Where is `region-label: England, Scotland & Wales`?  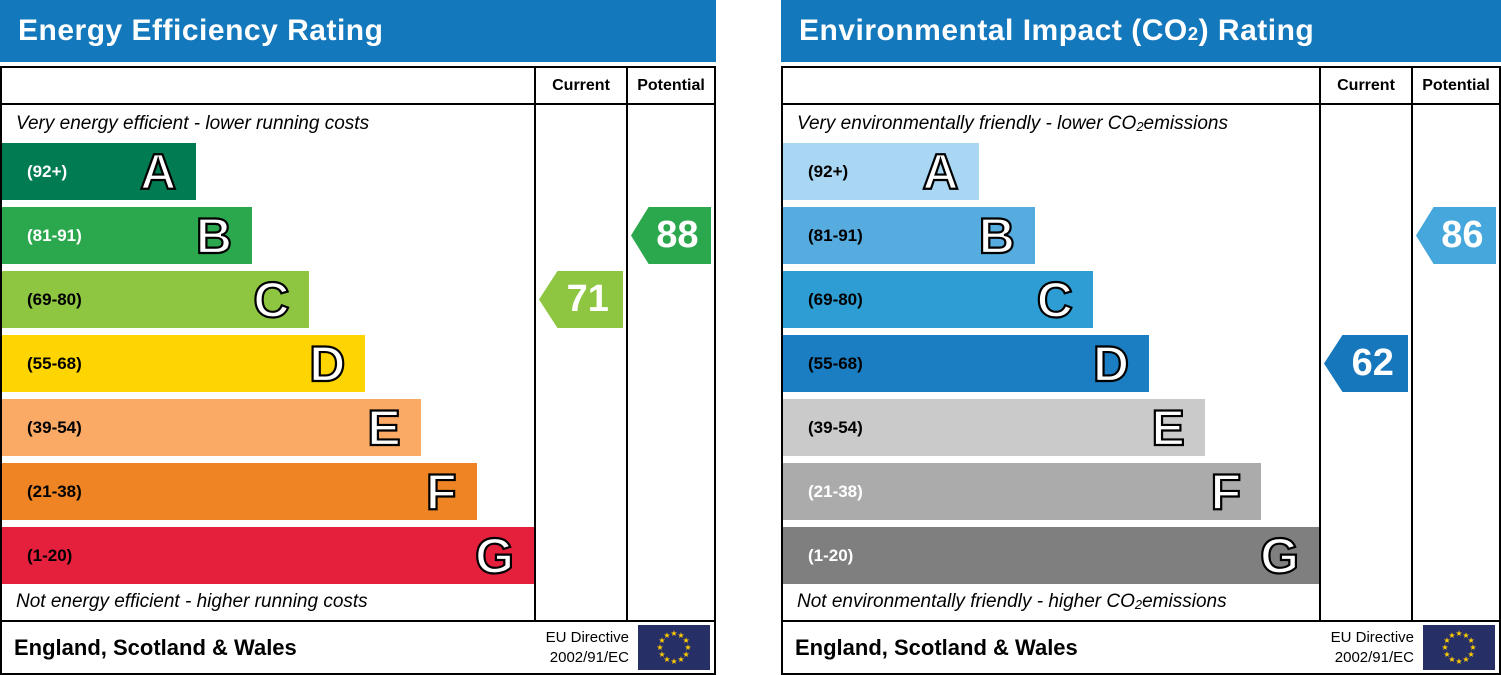
region-label: England, Scotland & Wales is located at coordinates (936, 647).